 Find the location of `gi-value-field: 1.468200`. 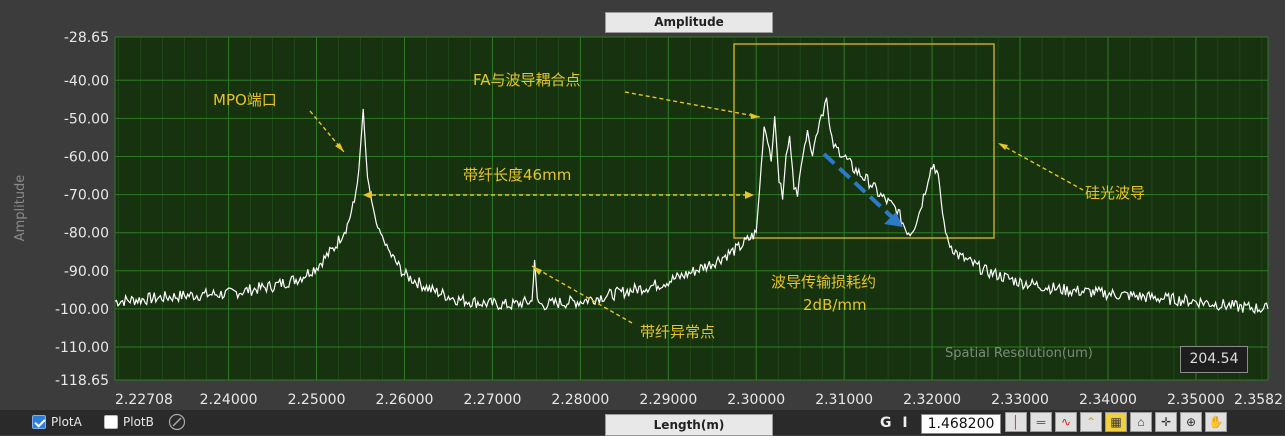

gi-value-field: 1.468200 is located at coordinates (961, 424).